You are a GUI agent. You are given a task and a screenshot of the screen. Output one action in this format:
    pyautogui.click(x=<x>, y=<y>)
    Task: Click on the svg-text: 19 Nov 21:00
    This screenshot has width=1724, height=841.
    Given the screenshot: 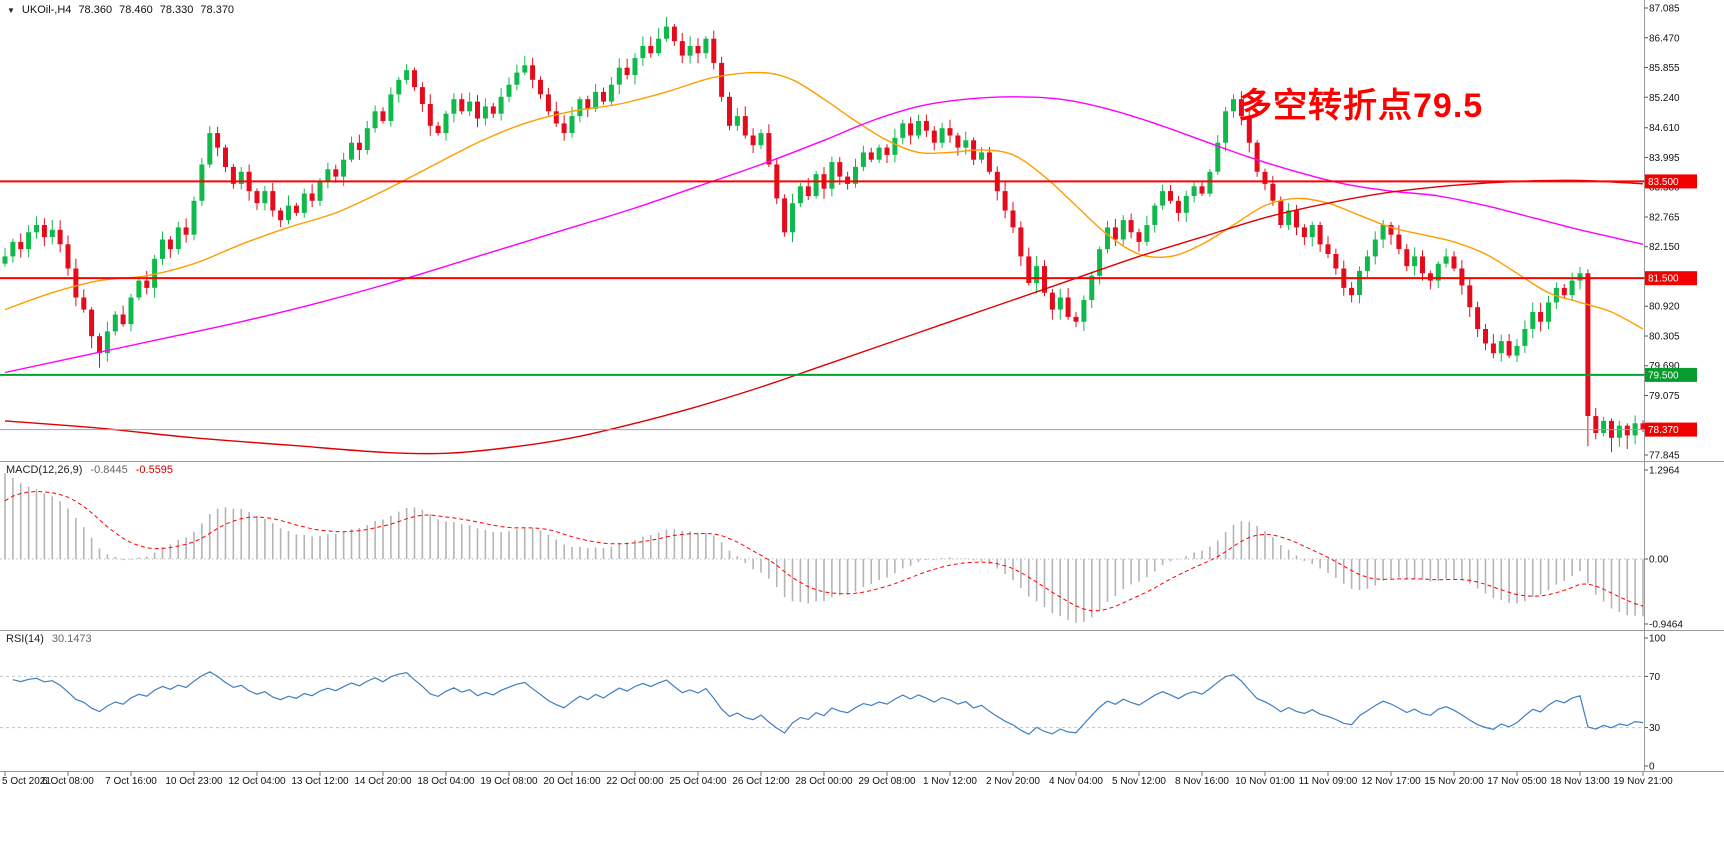 What is the action you would take?
    pyautogui.click(x=1643, y=781)
    